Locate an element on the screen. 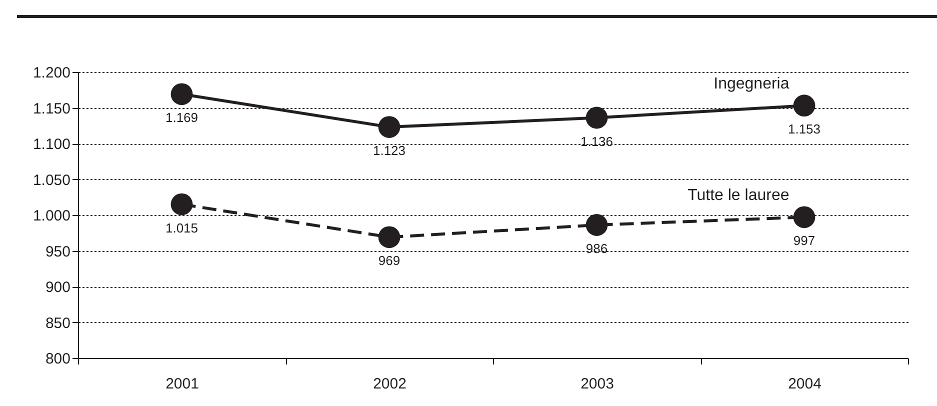  data-label: 1.169 is located at coordinates (181, 118).